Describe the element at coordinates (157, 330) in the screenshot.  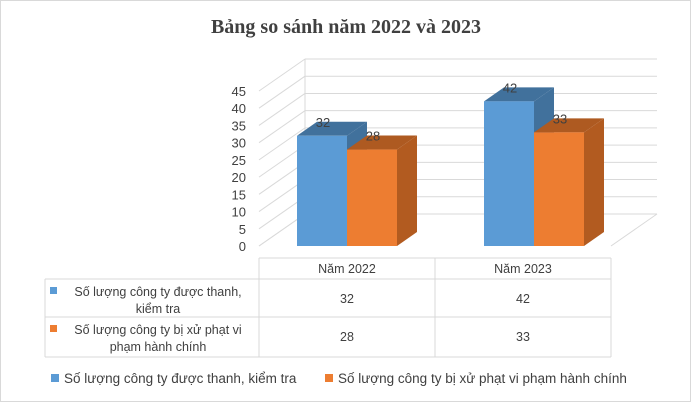
I see `table-series-label: Số lượng công ty bị xử phạt vi` at that location.